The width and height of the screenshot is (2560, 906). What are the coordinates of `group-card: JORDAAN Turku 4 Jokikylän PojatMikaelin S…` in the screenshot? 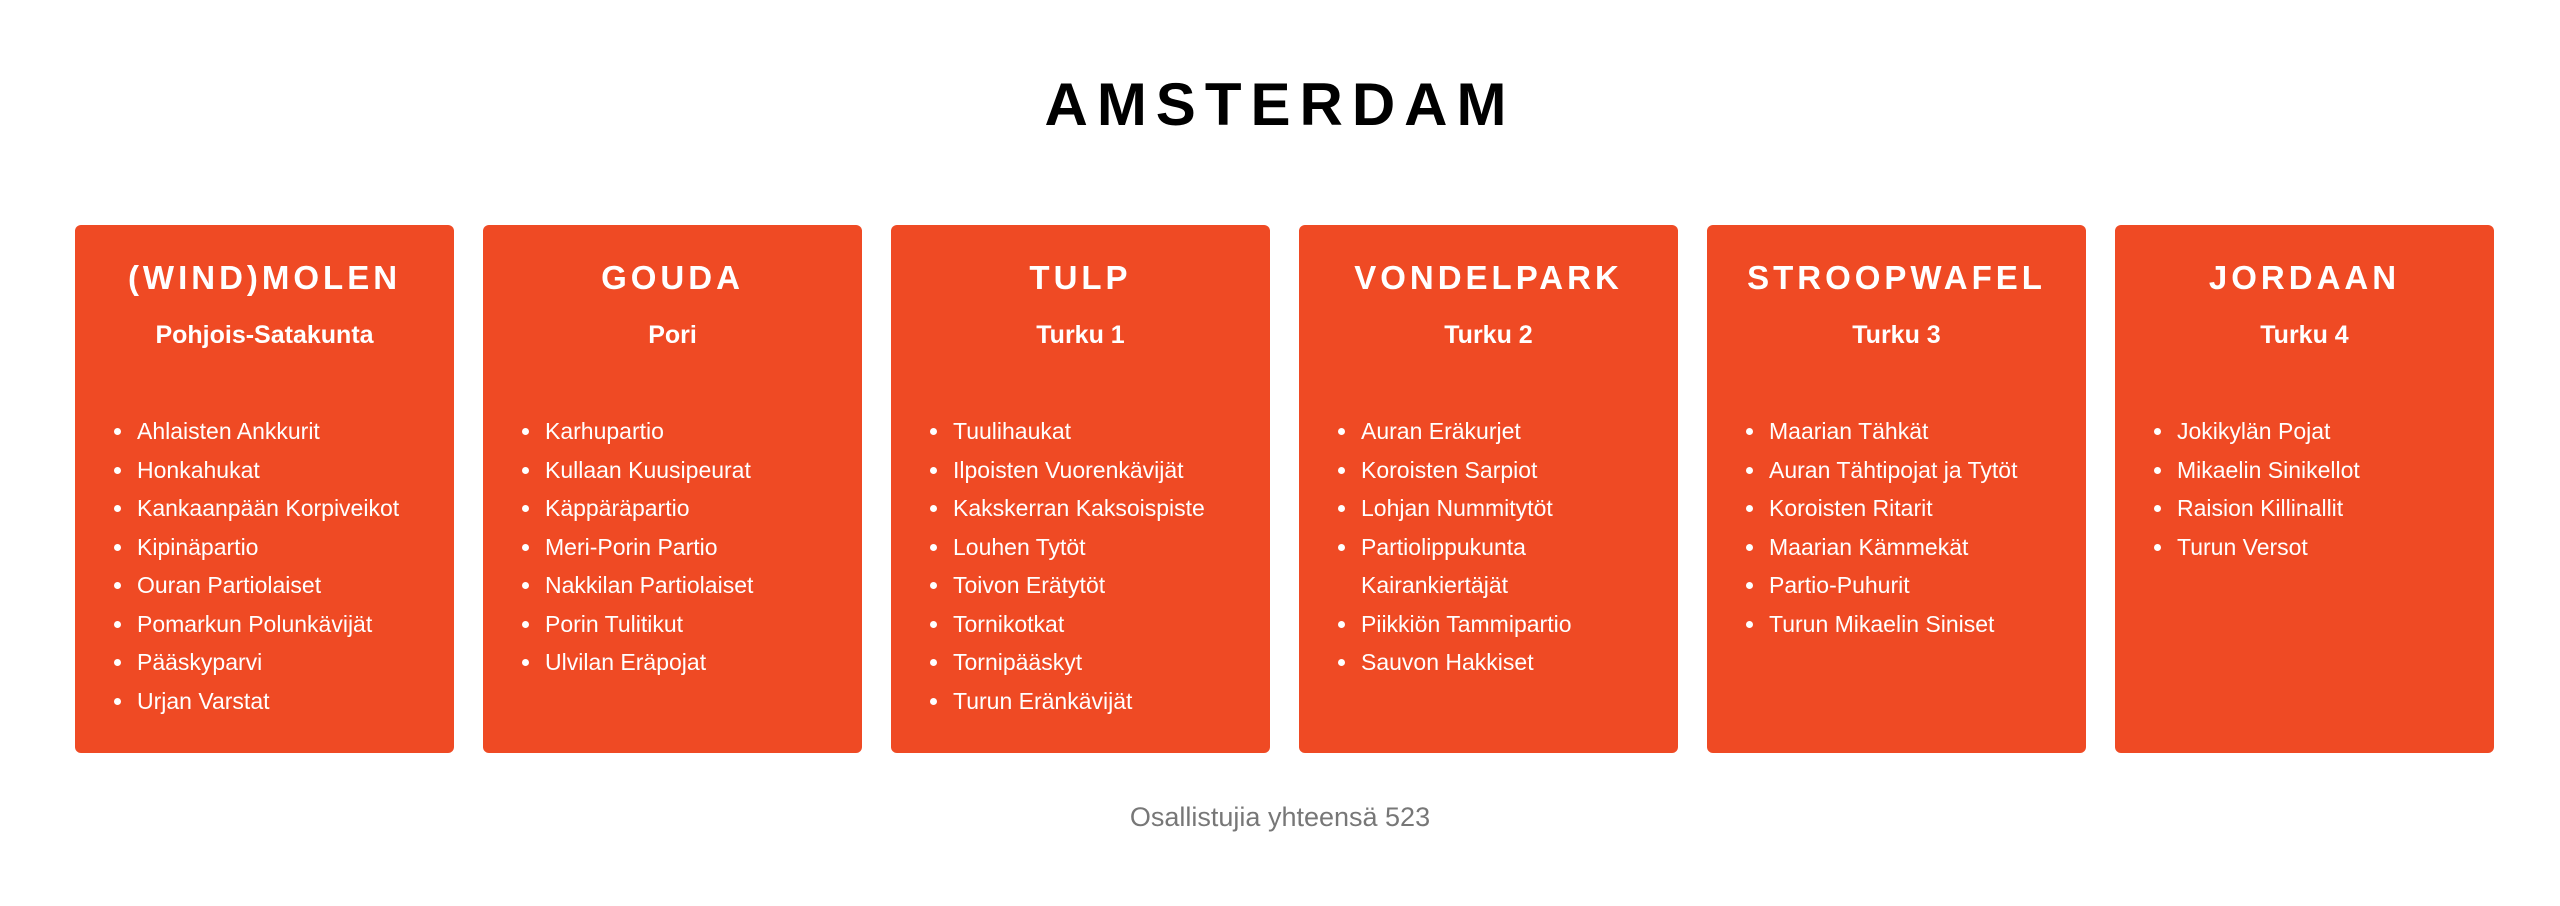 It's located at (2304, 489).